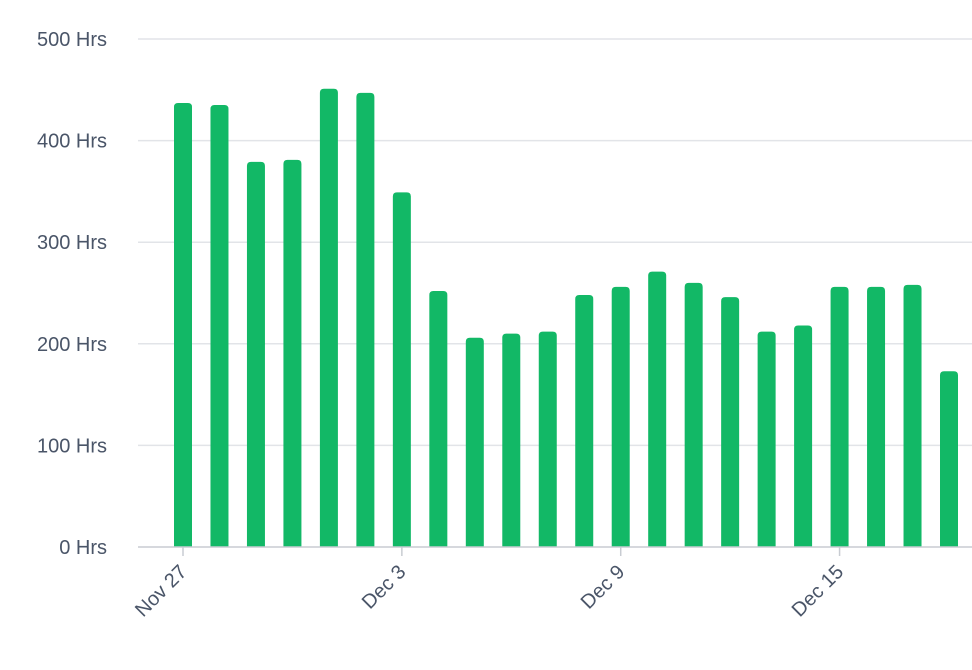 Image resolution: width=972 pixels, height=670 pixels. I want to click on bar: Dec 10: 271, so click(657, 409).